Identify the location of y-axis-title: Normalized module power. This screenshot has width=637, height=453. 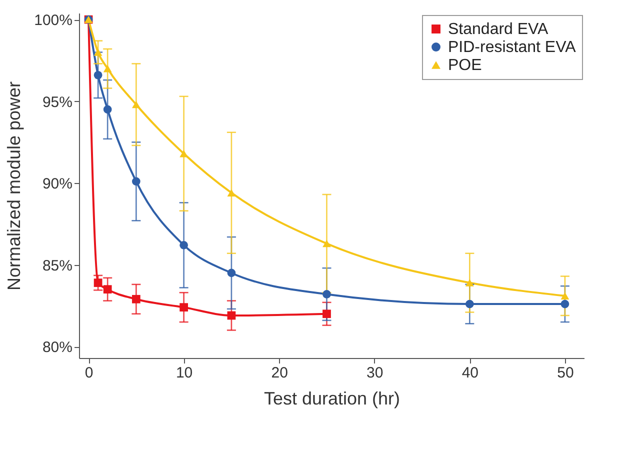
(14, 186).